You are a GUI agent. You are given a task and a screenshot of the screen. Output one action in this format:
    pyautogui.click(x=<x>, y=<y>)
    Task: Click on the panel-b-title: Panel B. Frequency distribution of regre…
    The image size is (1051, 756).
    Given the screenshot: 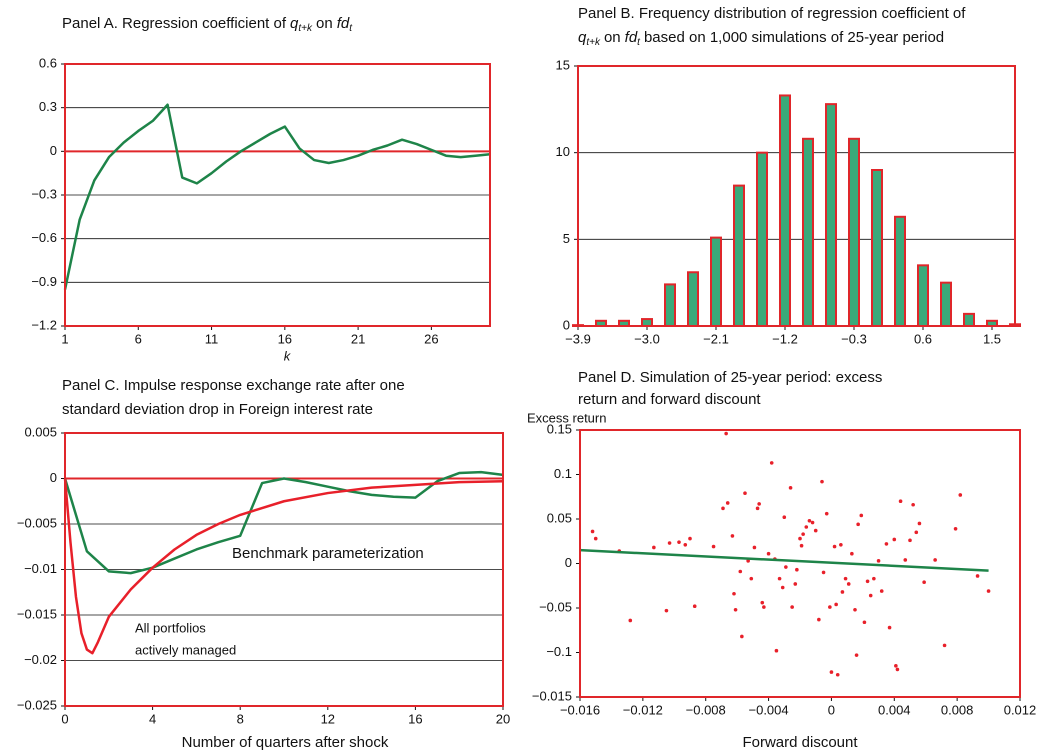 What is the action you would take?
    pyautogui.click(x=772, y=13)
    